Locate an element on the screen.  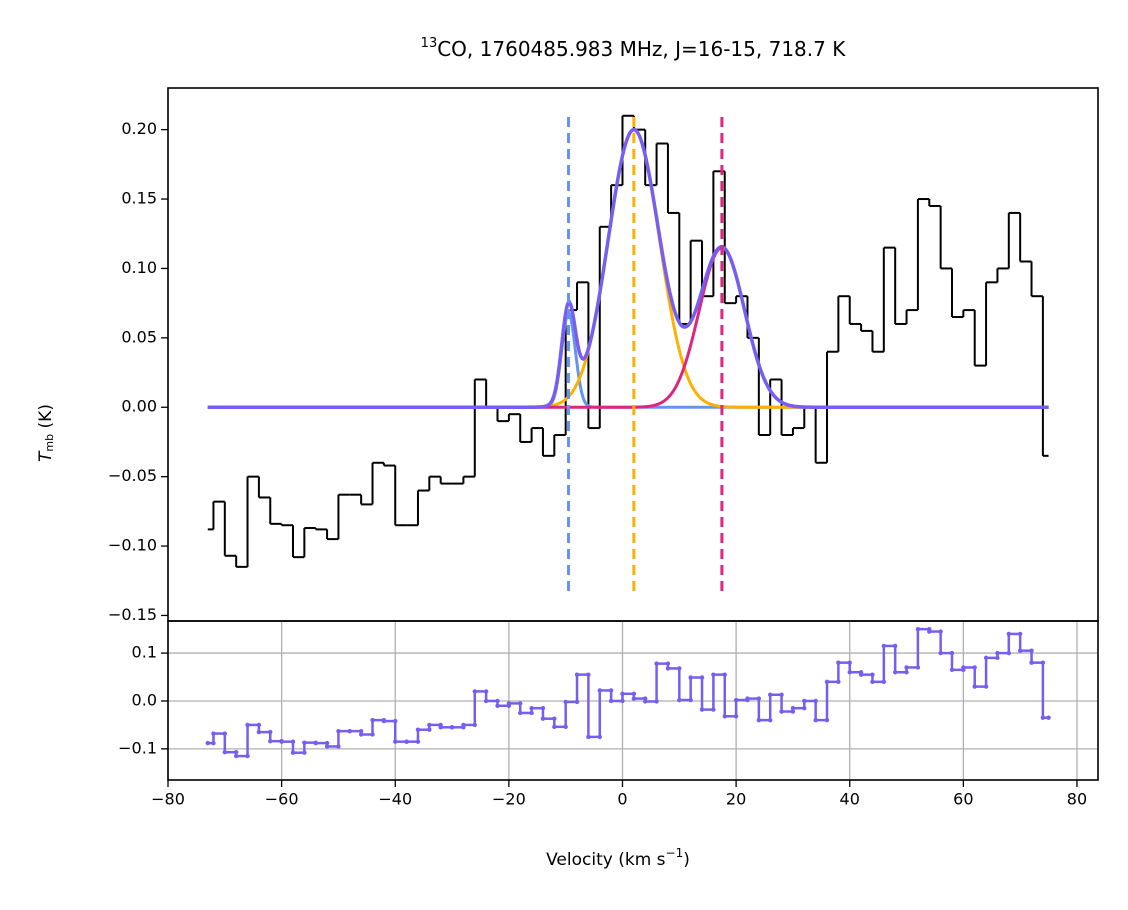
y-tick-label: −0.05 is located at coordinates (132, 475).